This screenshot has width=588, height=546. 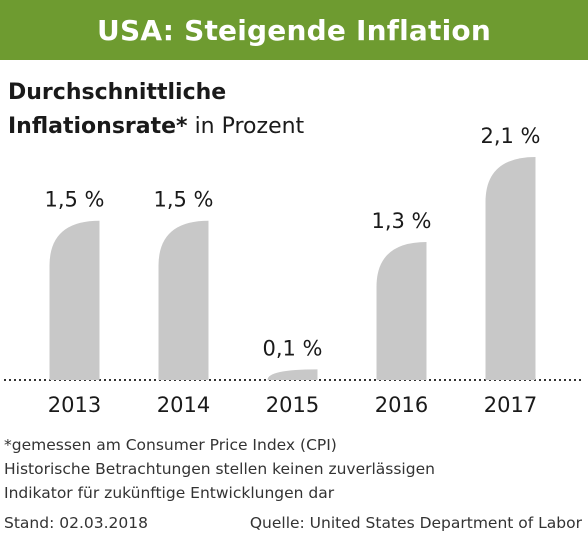 I want to click on bar-2016, so click(x=401, y=310).